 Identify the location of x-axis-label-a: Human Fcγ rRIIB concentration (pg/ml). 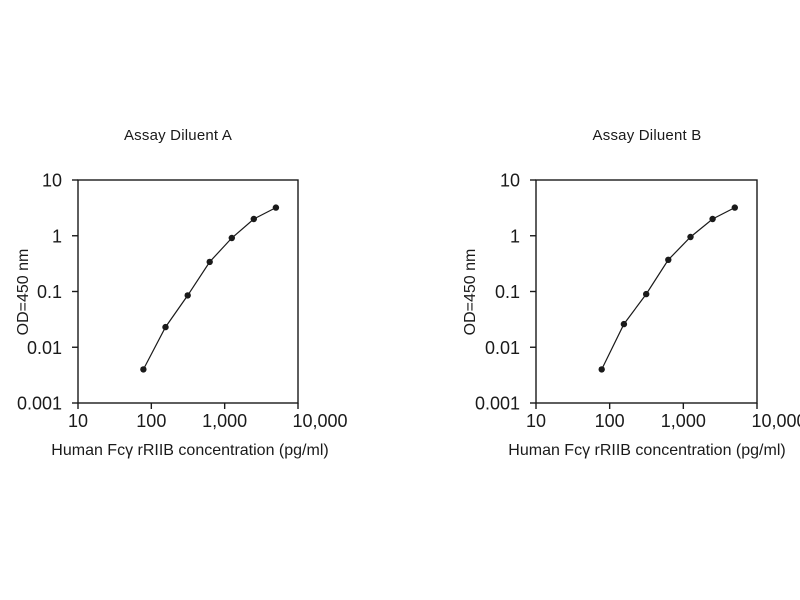
(190, 450).